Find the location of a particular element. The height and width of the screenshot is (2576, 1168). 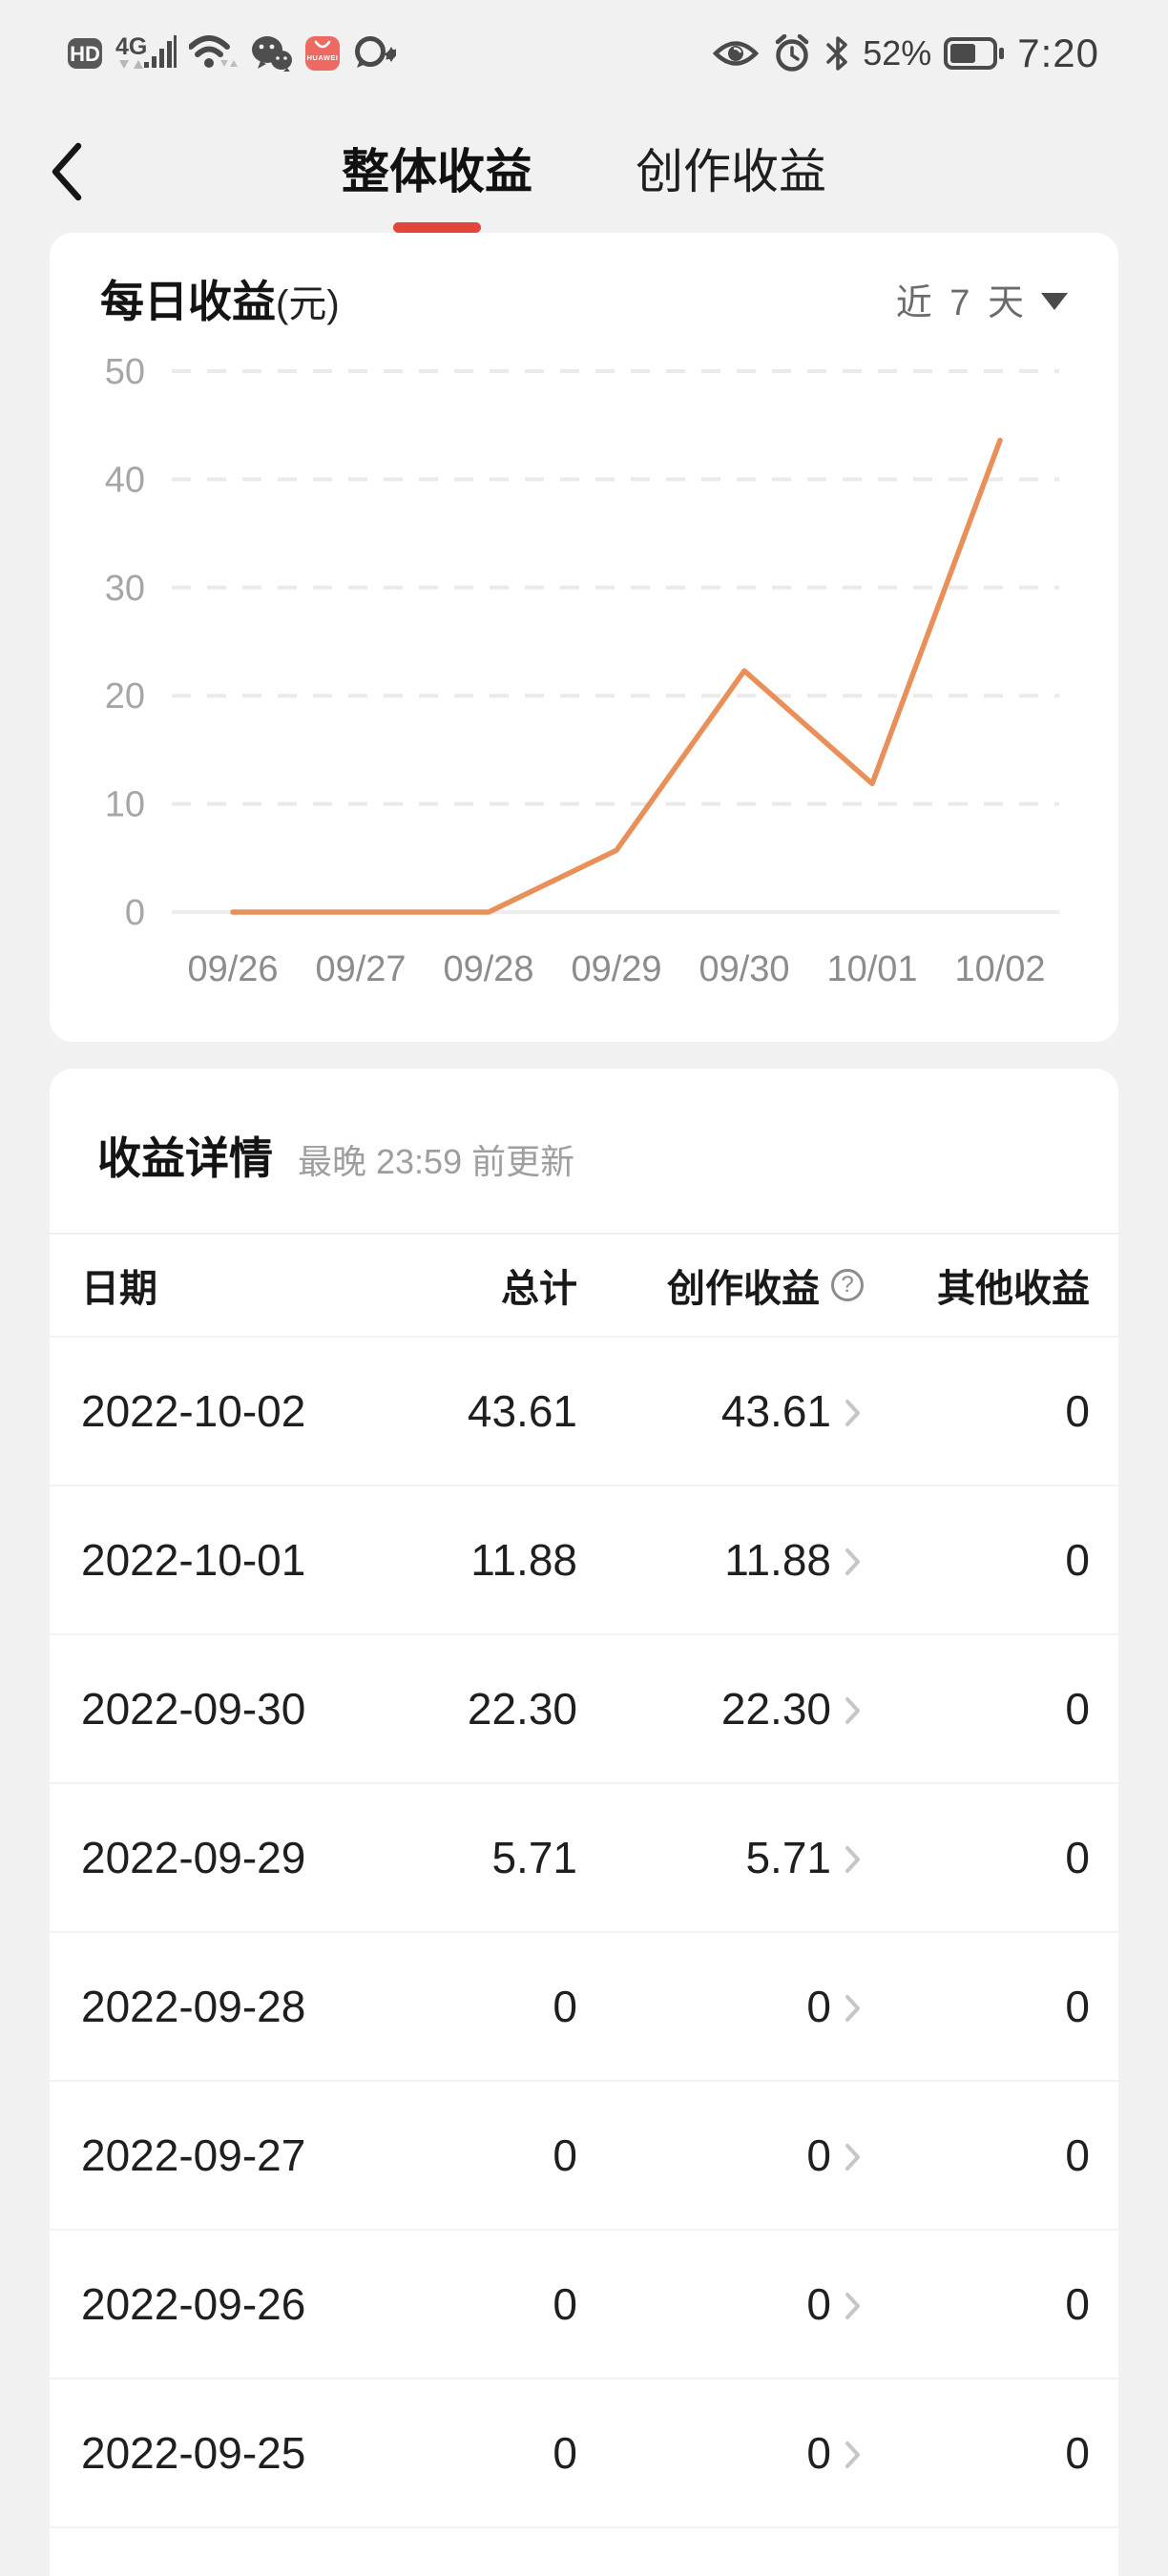

table-row: 2022-09-29 5.71 5.71 0 is located at coordinates (584, 1858).